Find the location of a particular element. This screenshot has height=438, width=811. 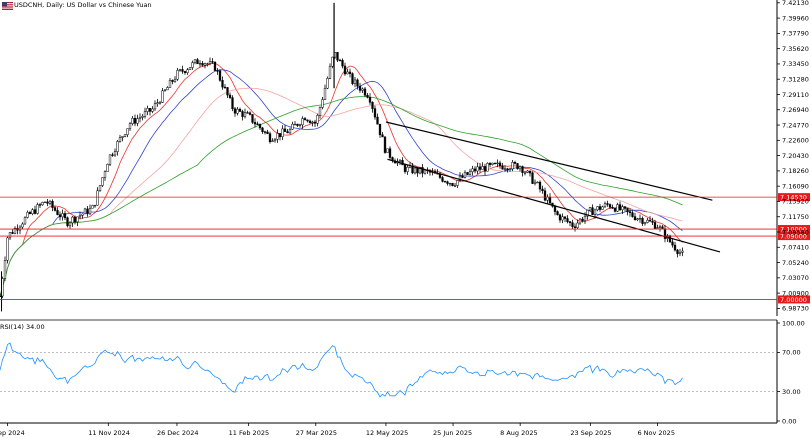

price-tick-label: 7.39960 is located at coordinates (795, 18).